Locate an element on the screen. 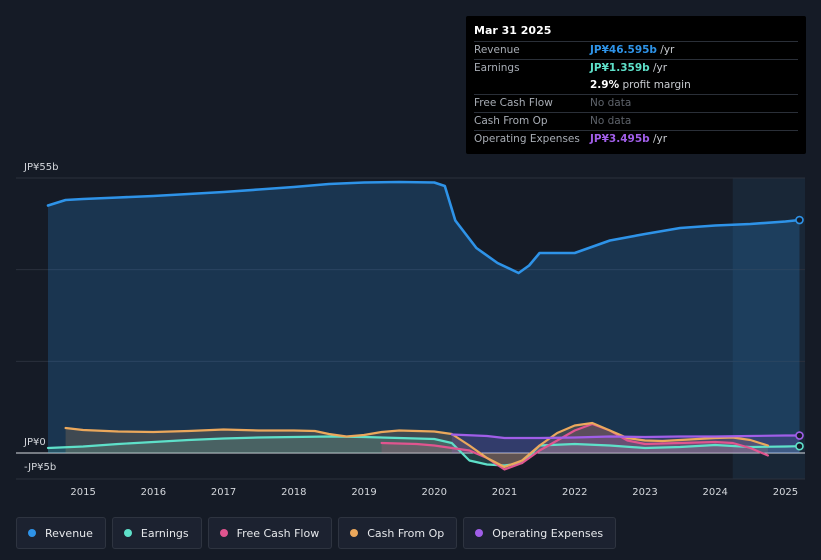 The image size is (821, 560). x-tick-label: 2021 is located at coordinates (504, 492).